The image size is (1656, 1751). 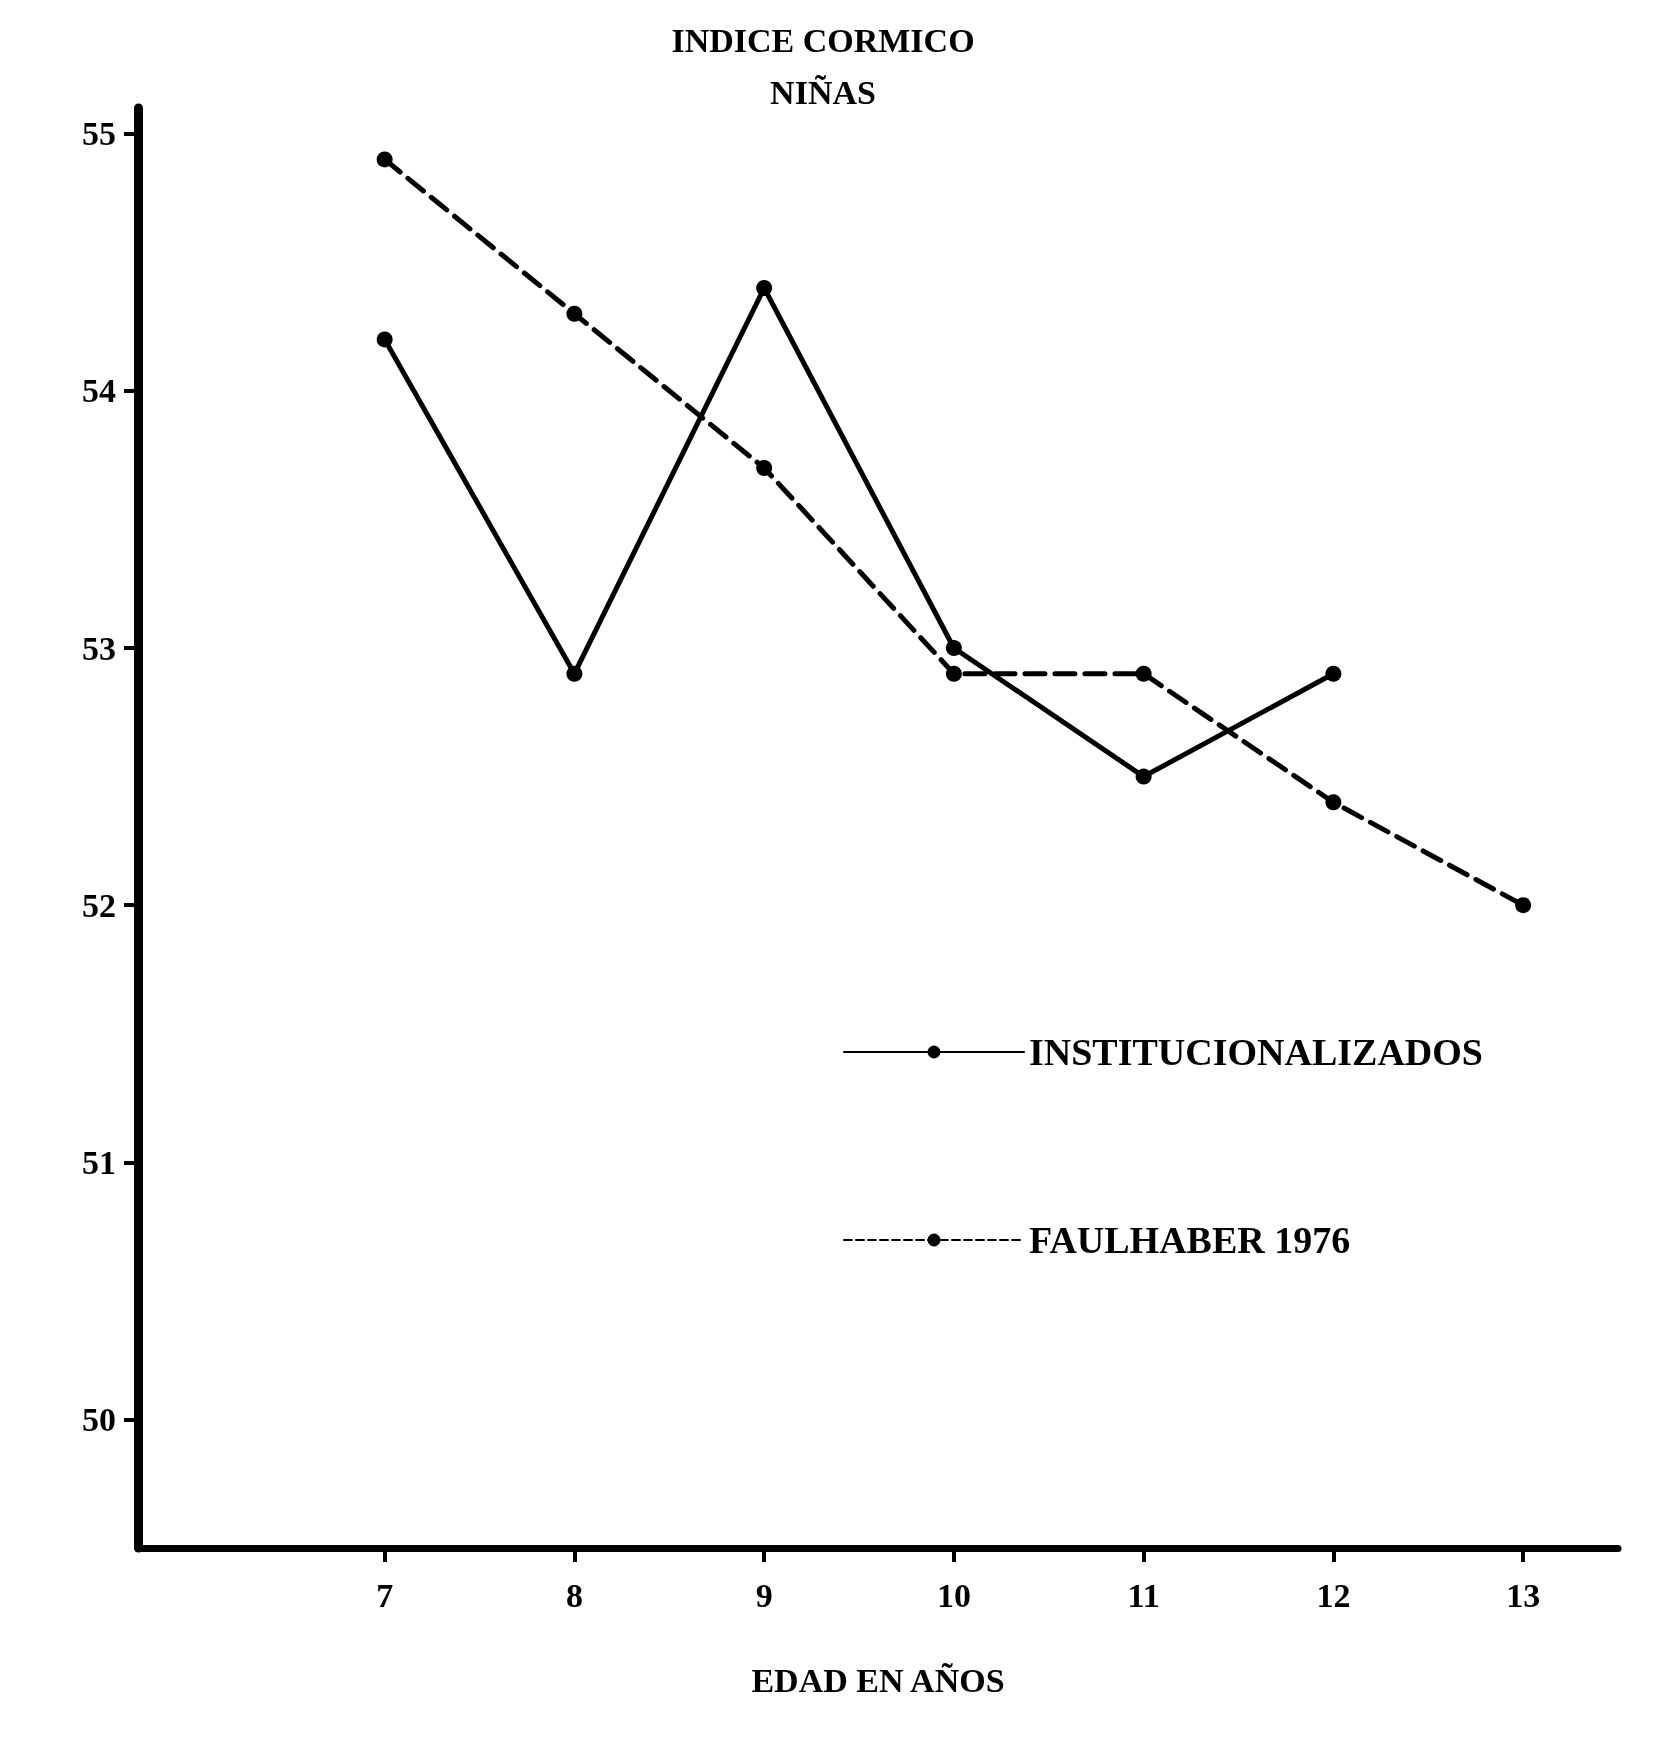 I want to click on y-tick-label: 55, so click(x=99, y=134).